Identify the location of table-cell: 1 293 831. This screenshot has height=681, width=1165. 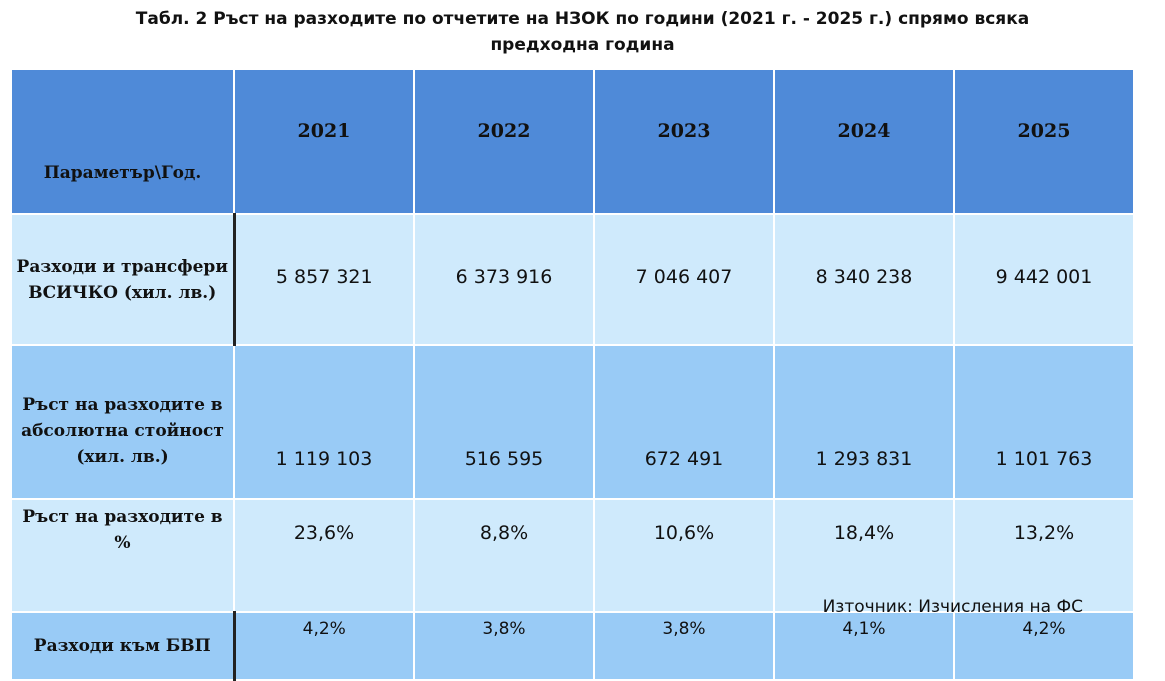
(864, 422).